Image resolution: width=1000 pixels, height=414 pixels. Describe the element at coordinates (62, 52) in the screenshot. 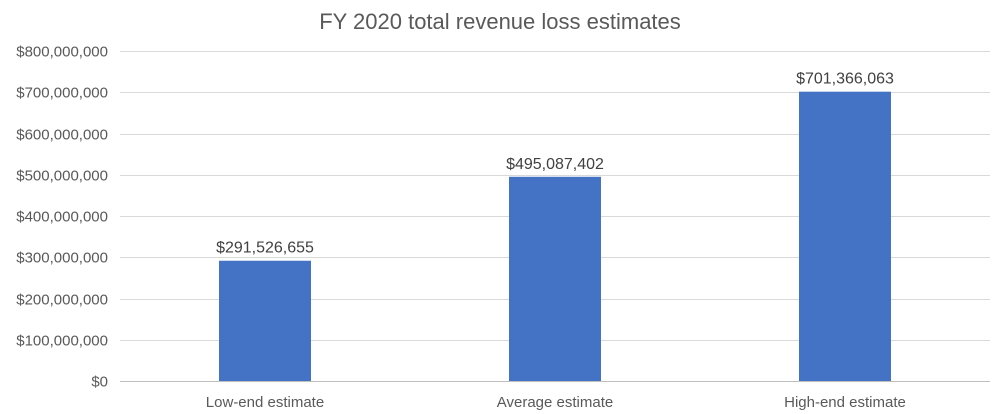

I see `y-tick-label: $800,000,000` at that location.